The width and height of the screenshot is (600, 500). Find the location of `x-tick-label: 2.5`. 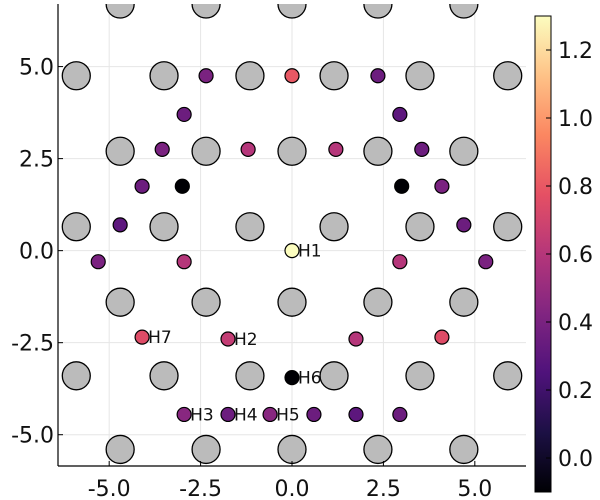

x-tick-label: 2.5 is located at coordinates (383, 488).